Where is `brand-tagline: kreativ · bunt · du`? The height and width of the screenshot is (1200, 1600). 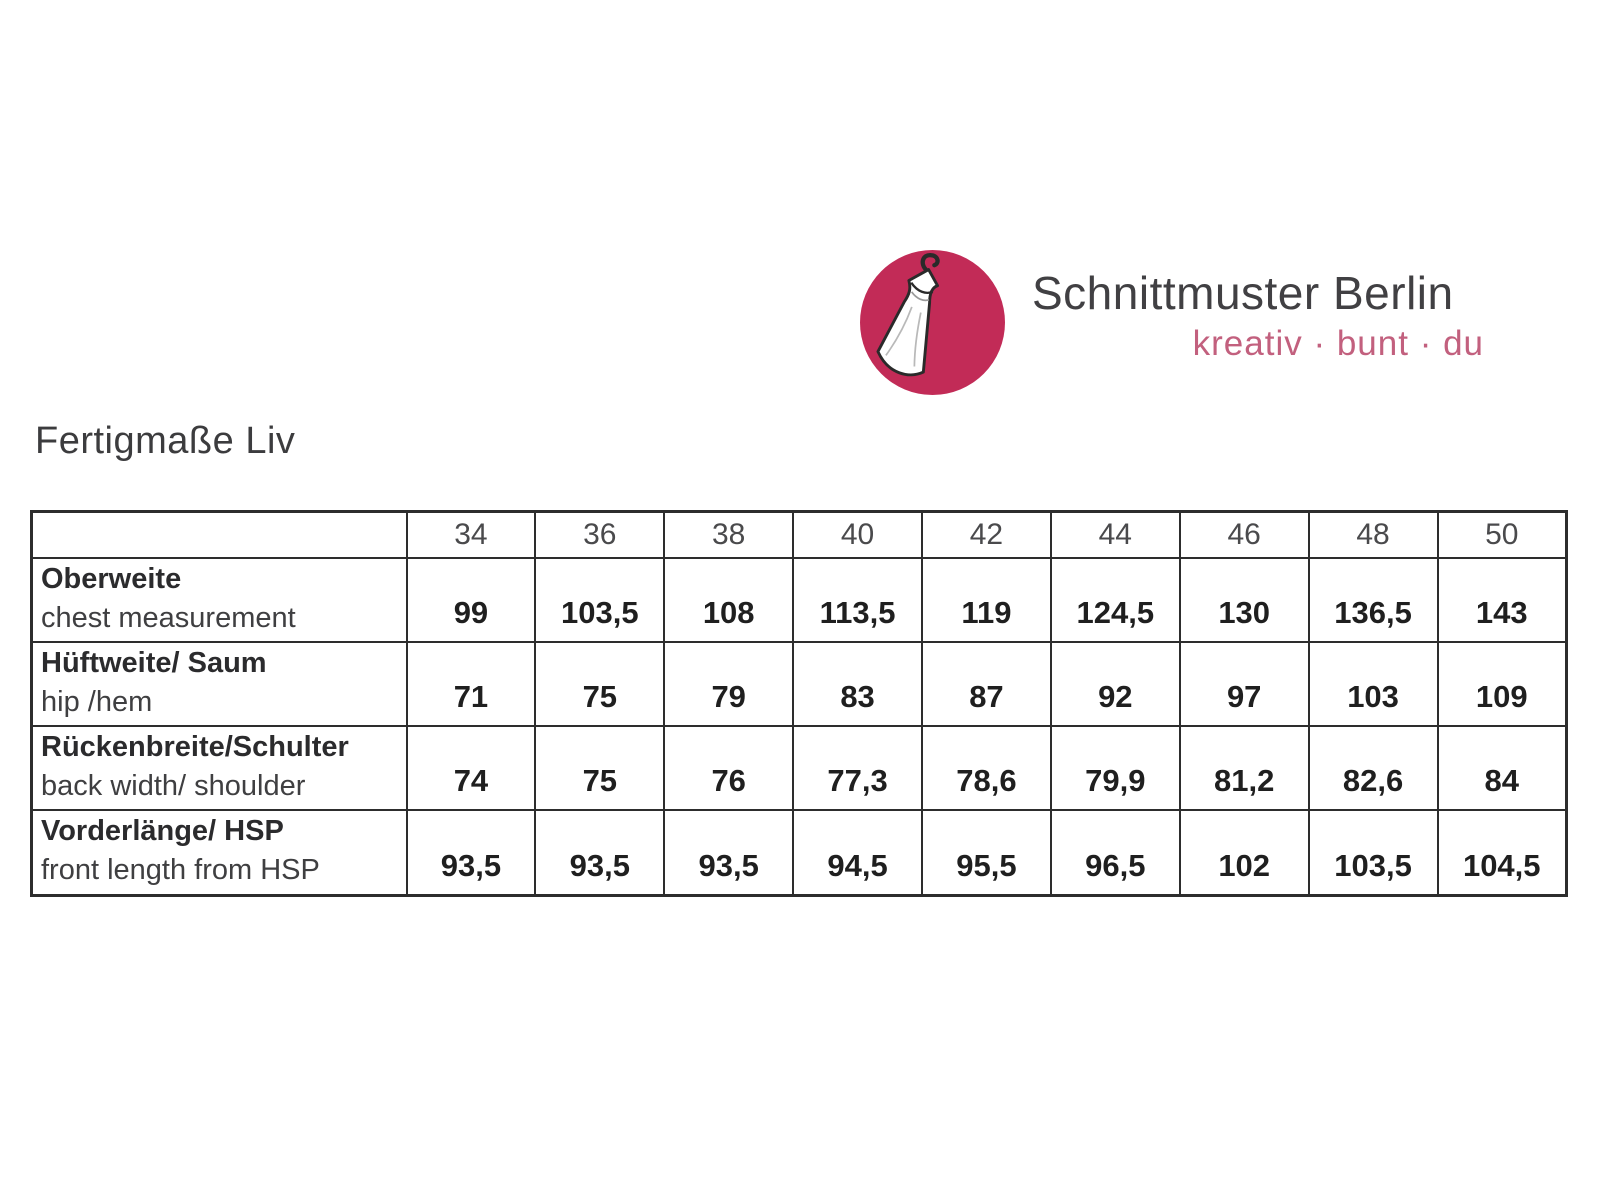
brand-tagline: kreativ · bunt · du is located at coordinates (1338, 343).